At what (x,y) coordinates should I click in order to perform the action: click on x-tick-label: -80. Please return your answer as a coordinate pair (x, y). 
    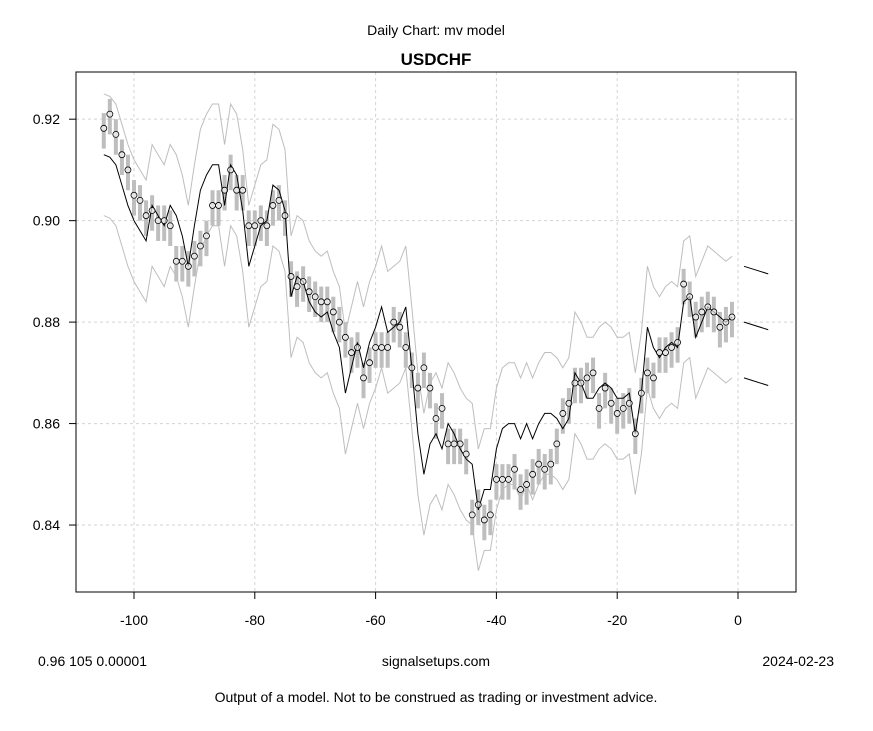
    Looking at the image, I should click on (255, 620).